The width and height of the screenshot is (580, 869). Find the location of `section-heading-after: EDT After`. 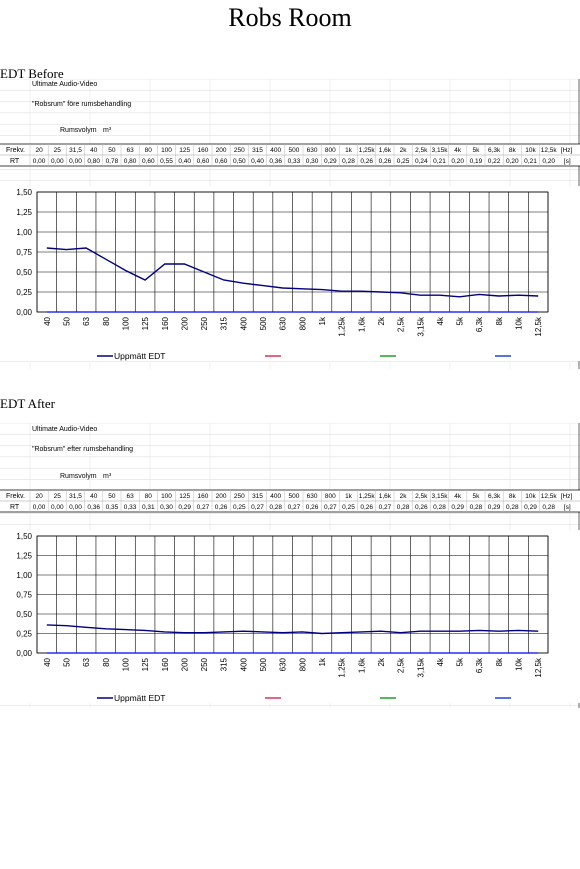

section-heading-after: EDT After is located at coordinates (27, 403).